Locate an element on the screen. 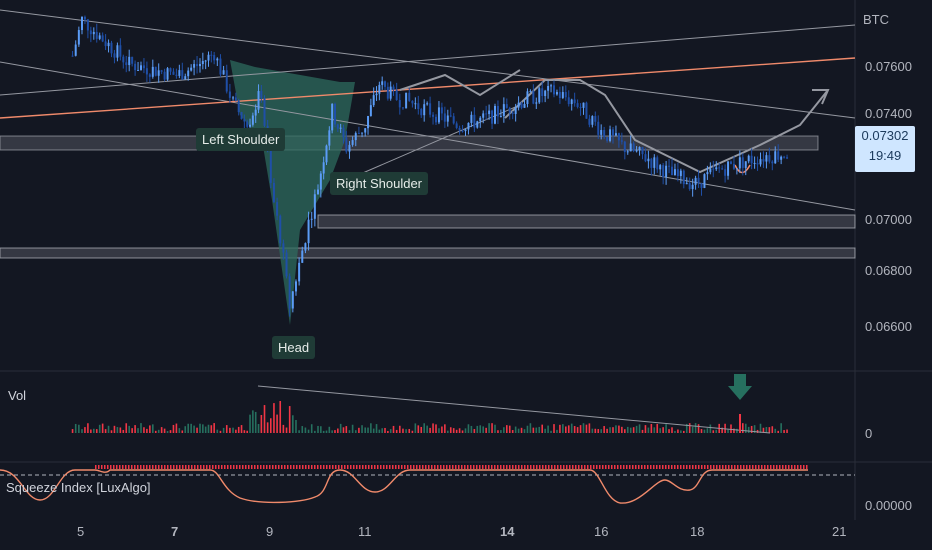 The height and width of the screenshot is (550, 932). zigzag-early is located at coordinates (460, 83).